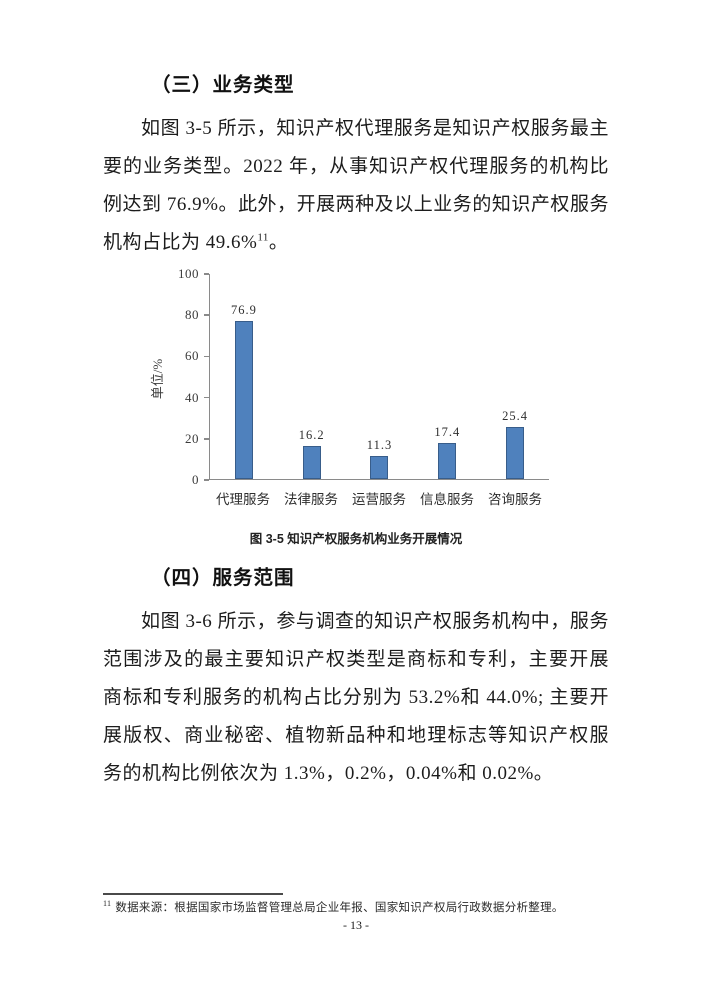  Describe the element at coordinates (447, 432) in the screenshot. I see `bar-value-label: 17.4` at that location.